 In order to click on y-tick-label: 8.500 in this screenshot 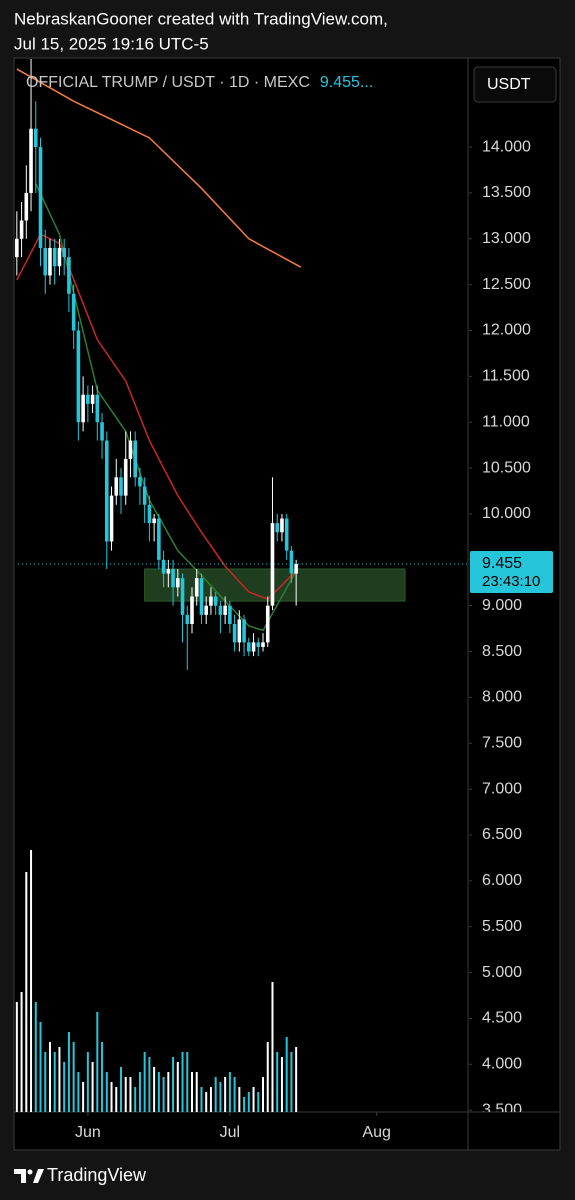, I will do `click(502, 651)`.